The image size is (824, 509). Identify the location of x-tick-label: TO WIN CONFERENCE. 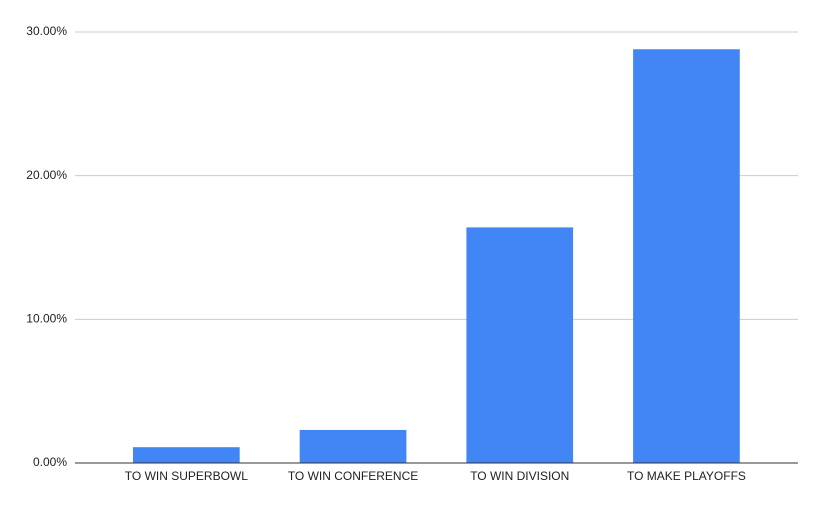
(353, 476).